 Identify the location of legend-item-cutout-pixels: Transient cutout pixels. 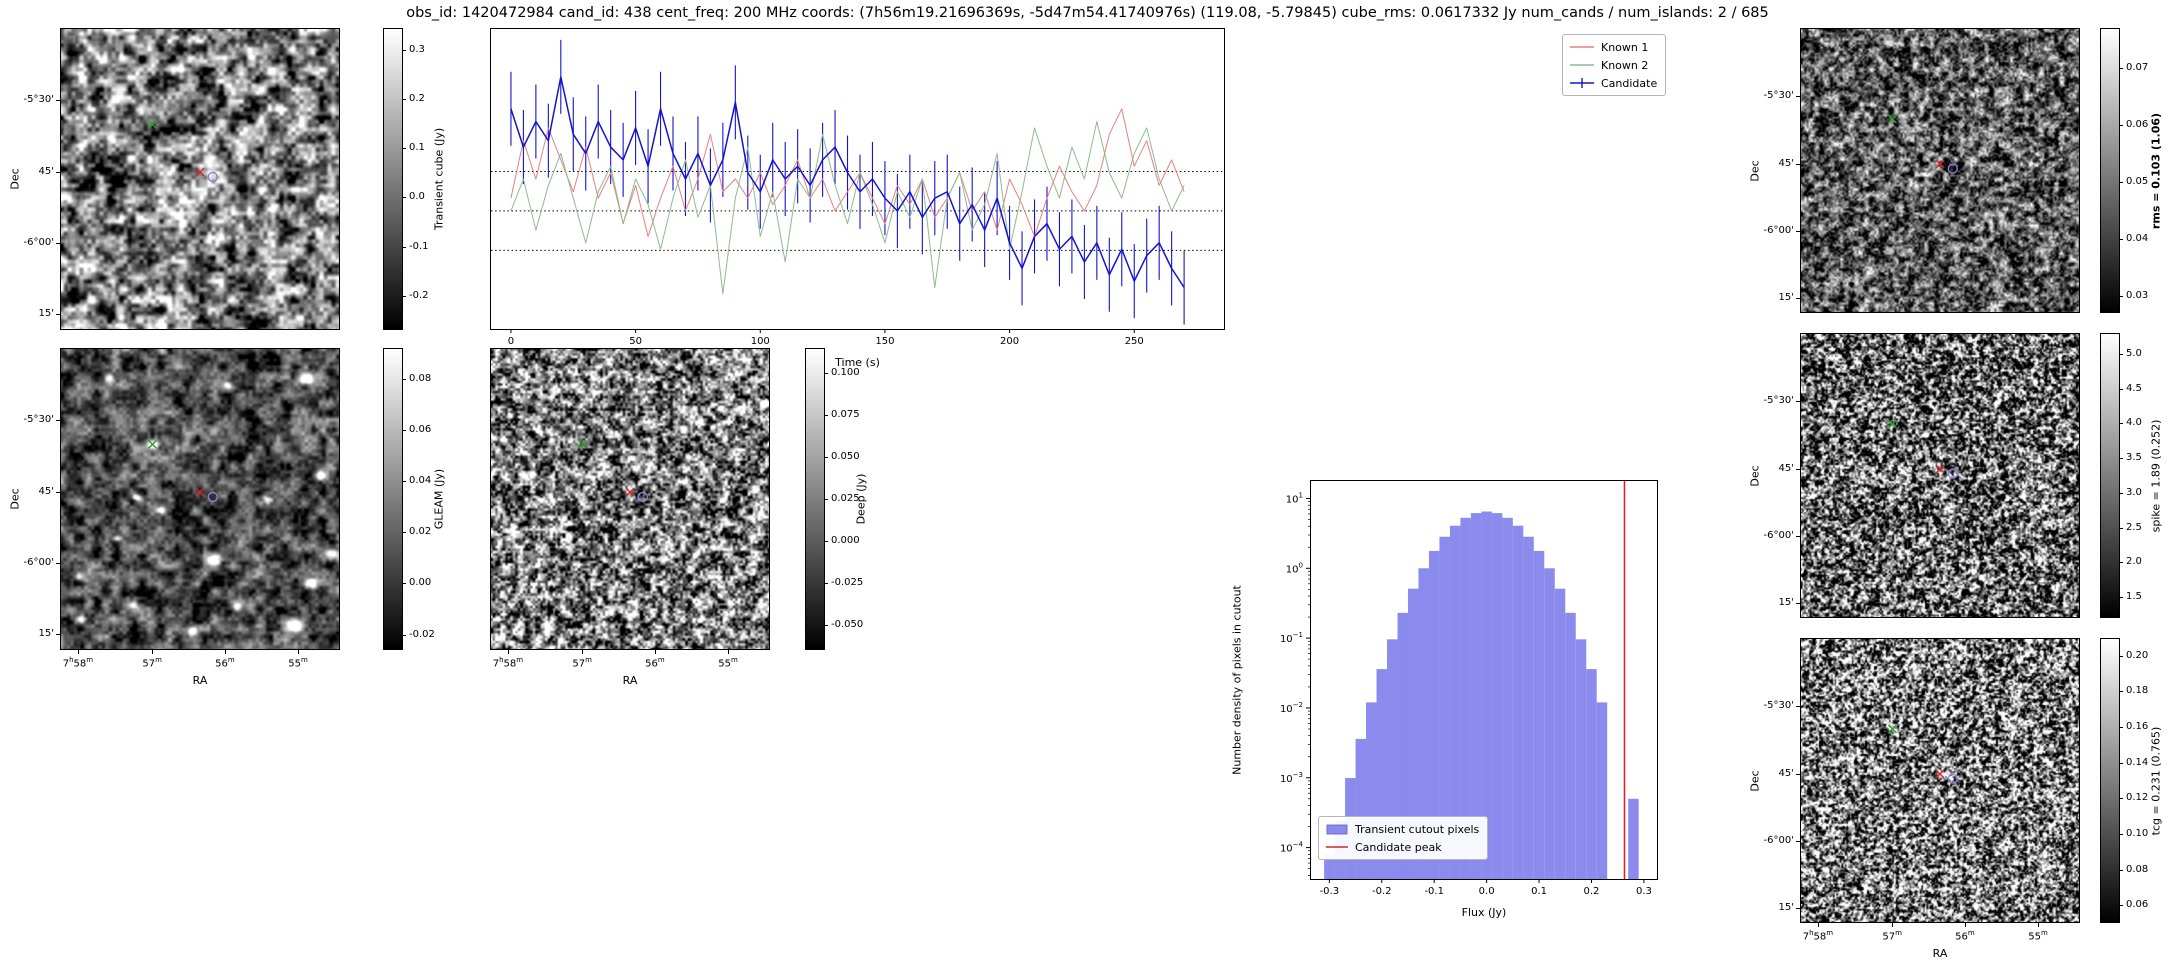
(1402, 829).